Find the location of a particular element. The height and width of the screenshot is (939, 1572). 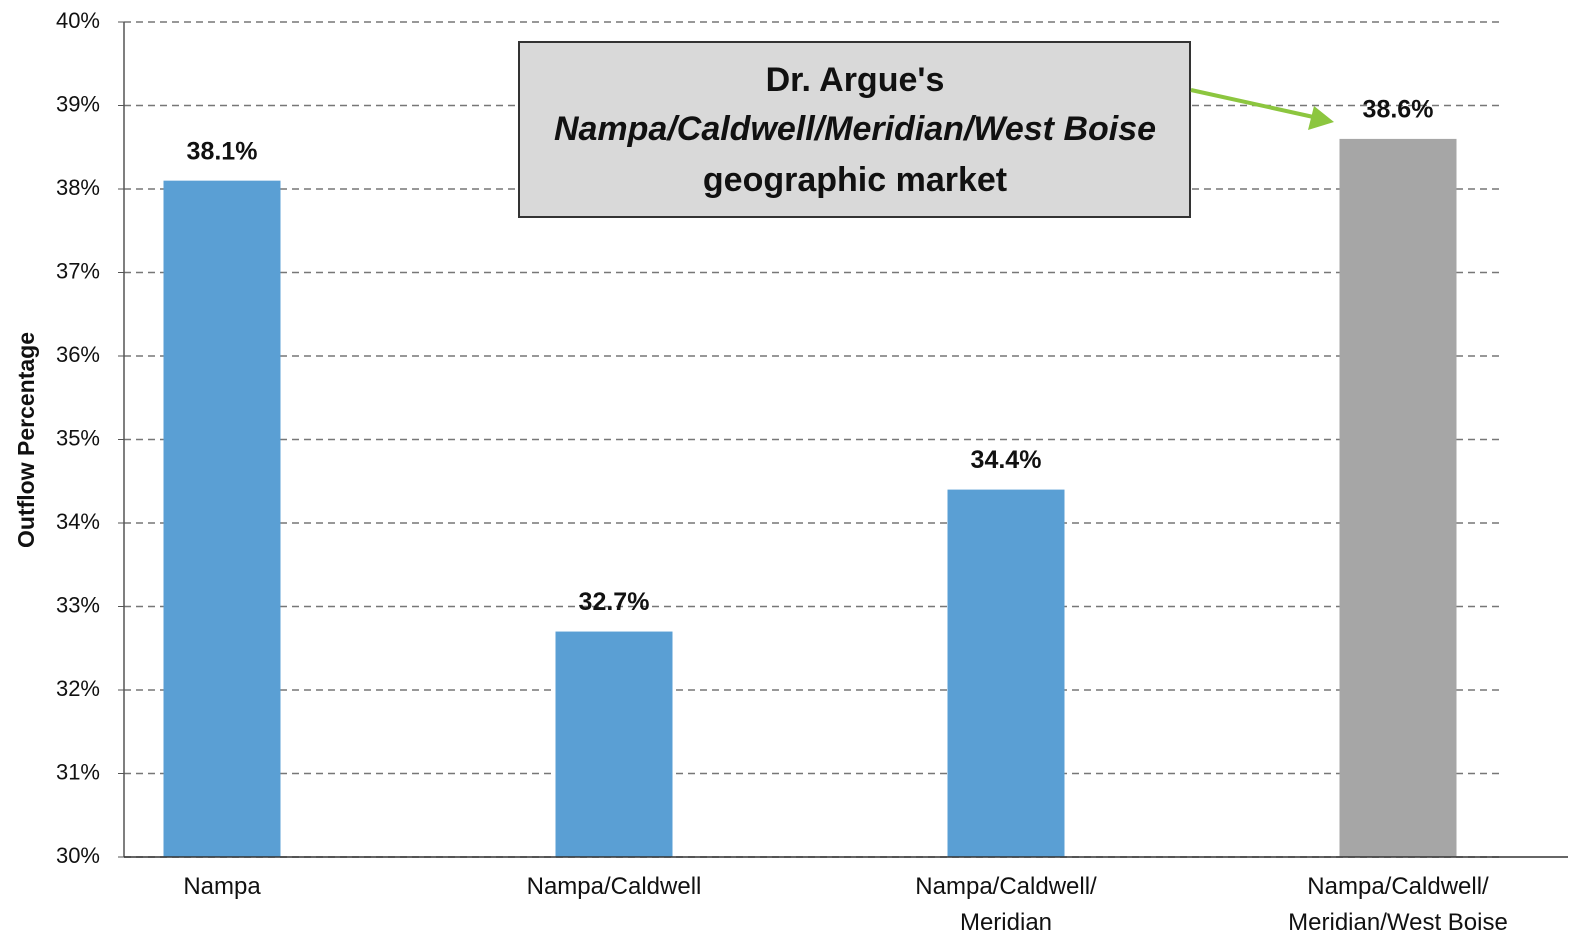

annotation-text: geographic market is located at coordinates (855, 180).